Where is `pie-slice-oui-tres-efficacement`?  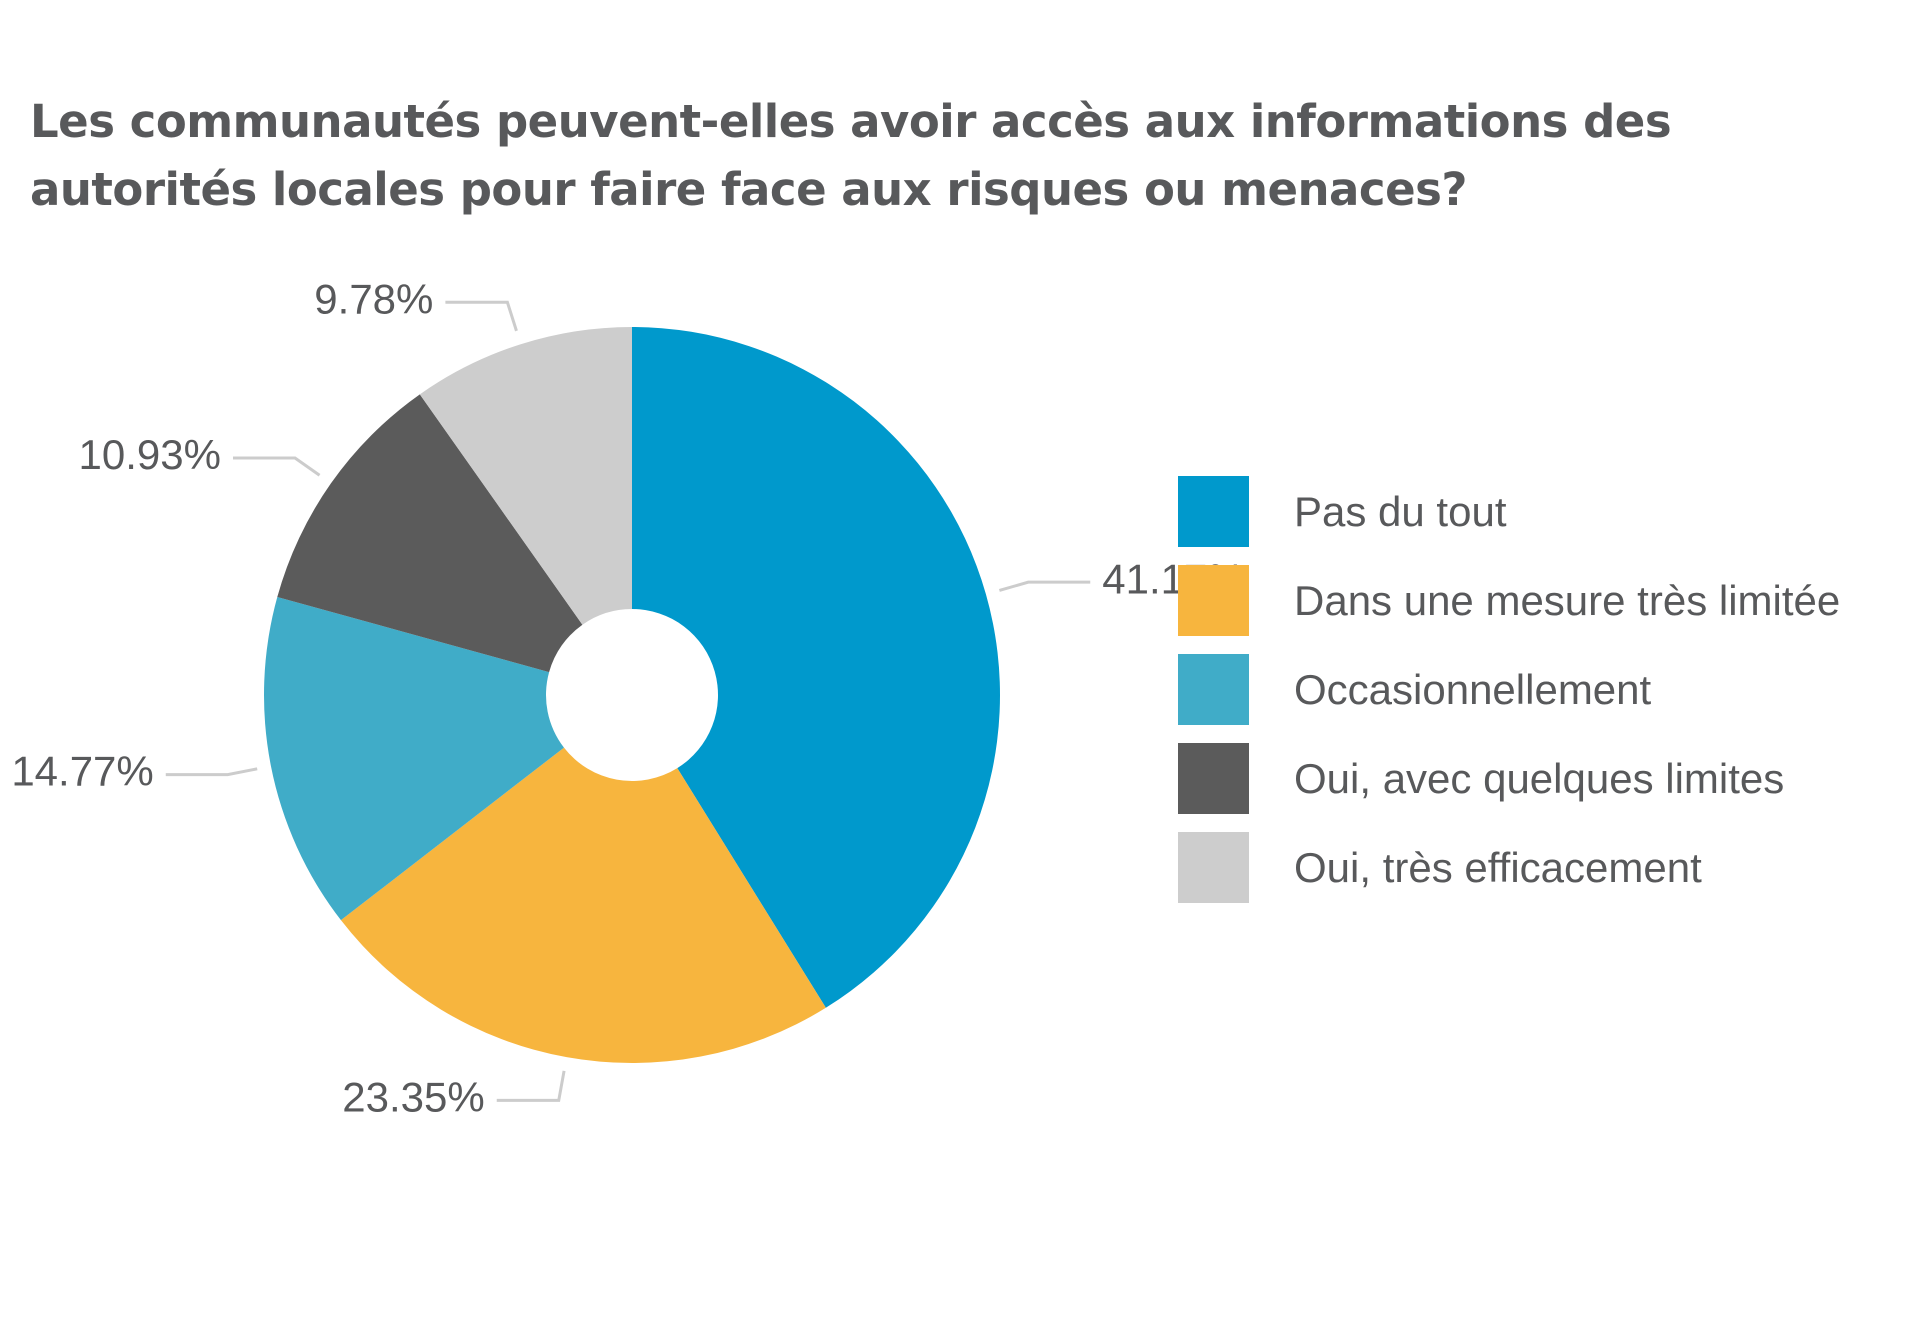
pie-slice-oui-tres-efficacement is located at coordinates (525, 476).